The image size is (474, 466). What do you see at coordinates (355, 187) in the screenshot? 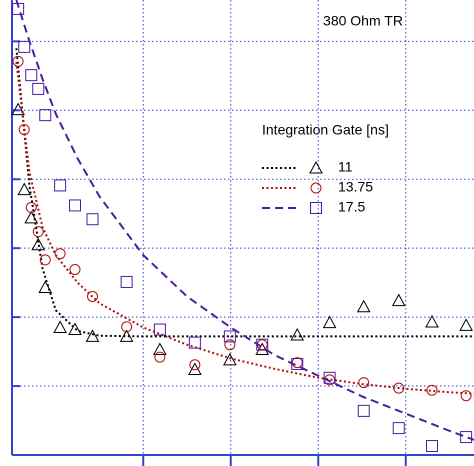
I see `legend-label: 13.75` at bounding box center [355, 187].